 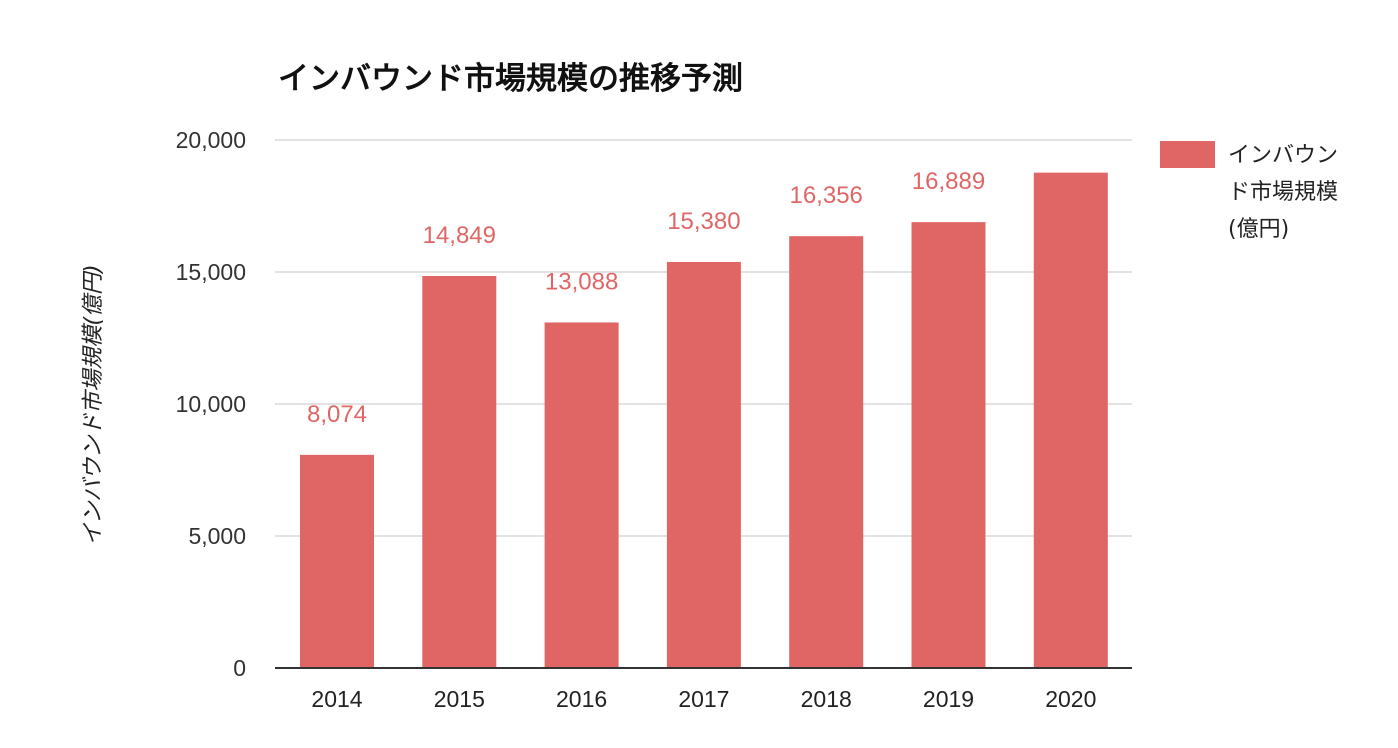 I want to click on bar-2019, so click(x=948, y=445).